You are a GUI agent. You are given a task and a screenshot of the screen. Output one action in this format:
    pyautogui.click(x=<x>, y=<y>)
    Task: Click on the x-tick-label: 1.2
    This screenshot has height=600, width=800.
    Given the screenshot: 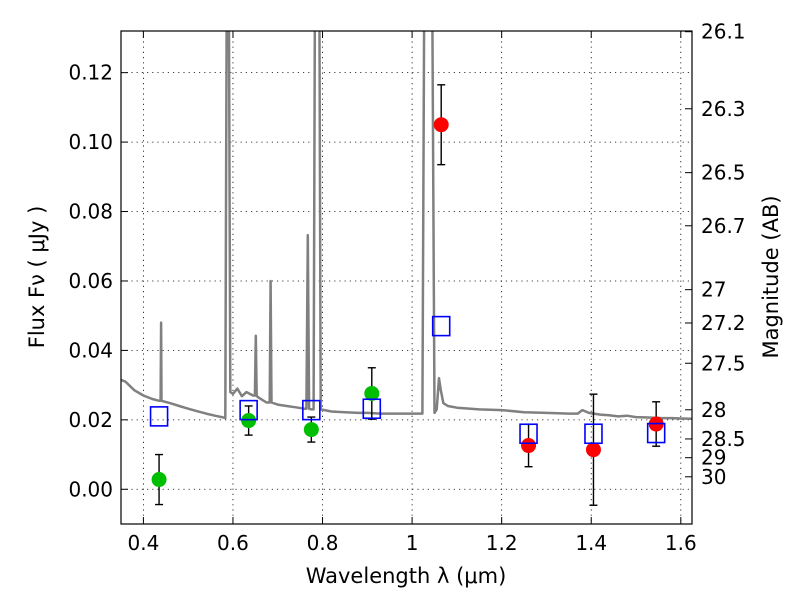 What is the action you would take?
    pyautogui.click(x=502, y=543)
    